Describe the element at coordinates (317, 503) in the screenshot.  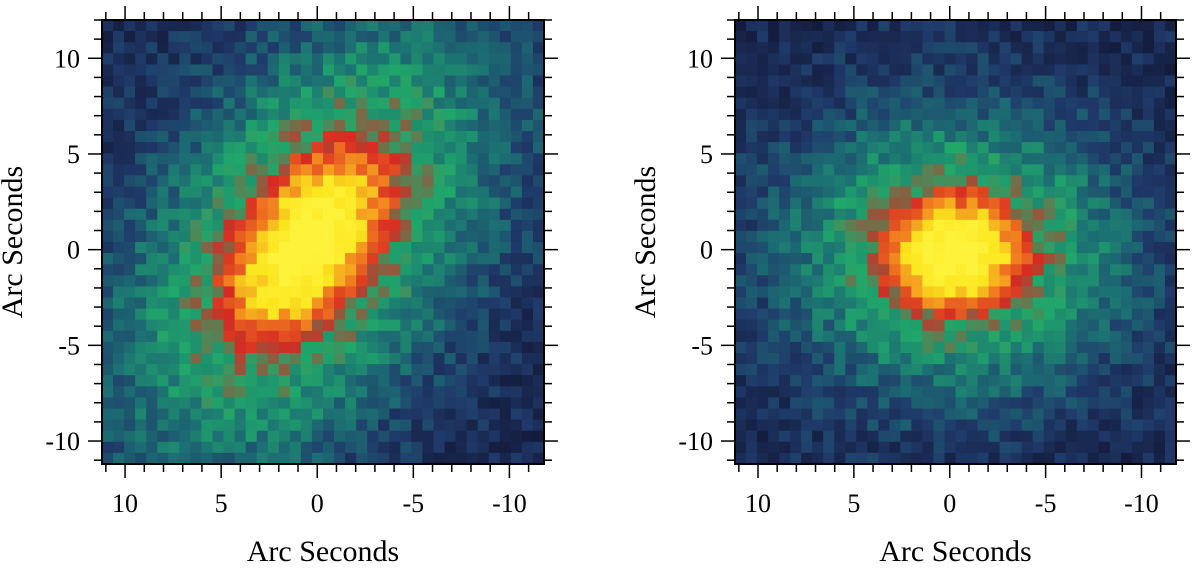
I see `x-tick-label: 0` at that location.